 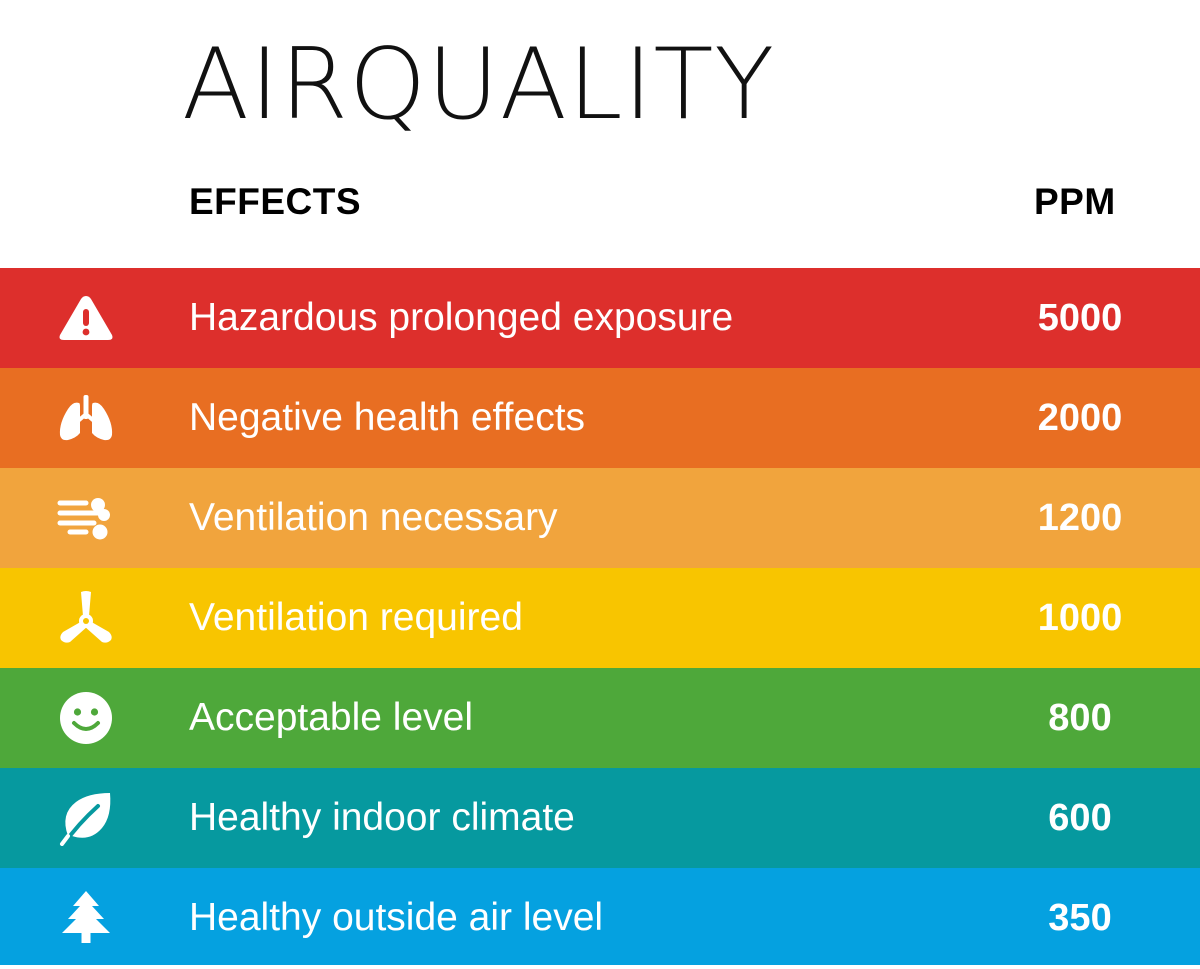 What do you see at coordinates (387, 417) in the screenshot?
I see `level-label: Negative health effects` at bounding box center [387, 417].